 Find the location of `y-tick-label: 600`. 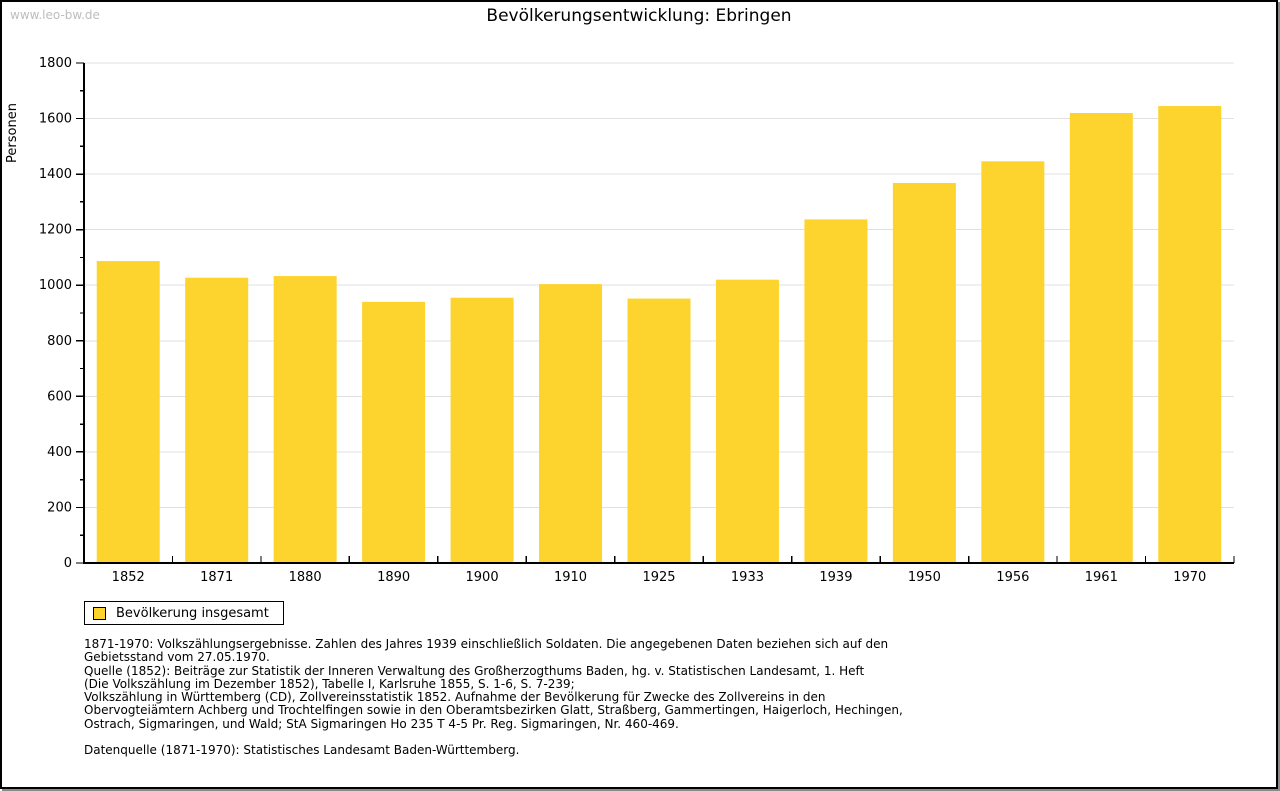

y-tick-label: 600 is located at coordinates (59, 396).